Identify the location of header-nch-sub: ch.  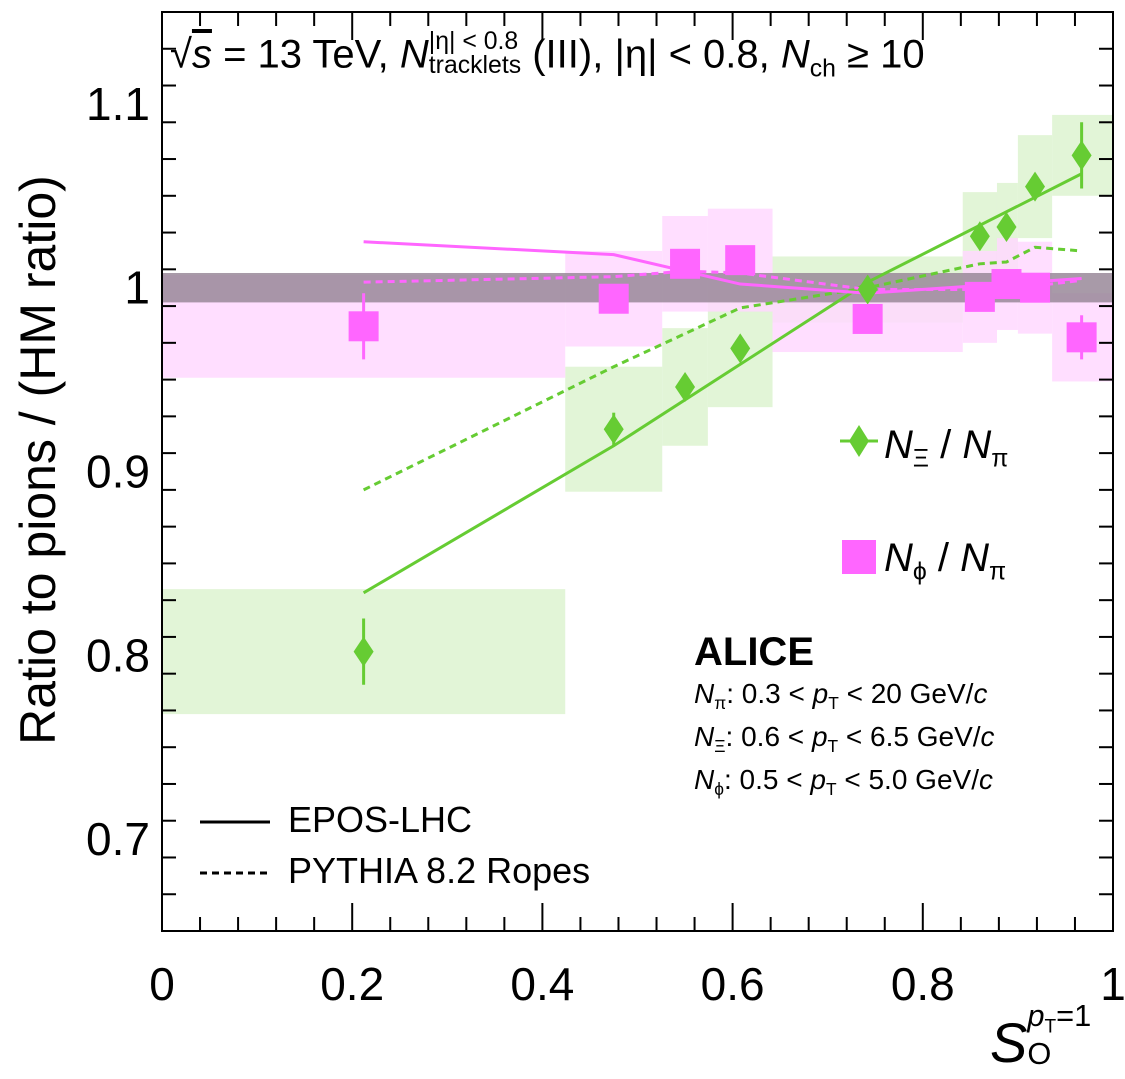
(822, 69).